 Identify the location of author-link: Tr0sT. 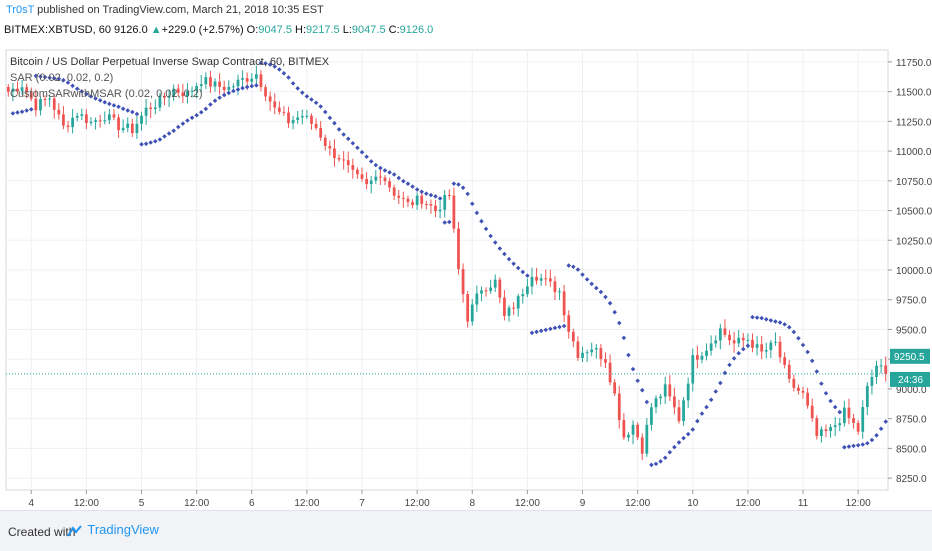
(20, 10).